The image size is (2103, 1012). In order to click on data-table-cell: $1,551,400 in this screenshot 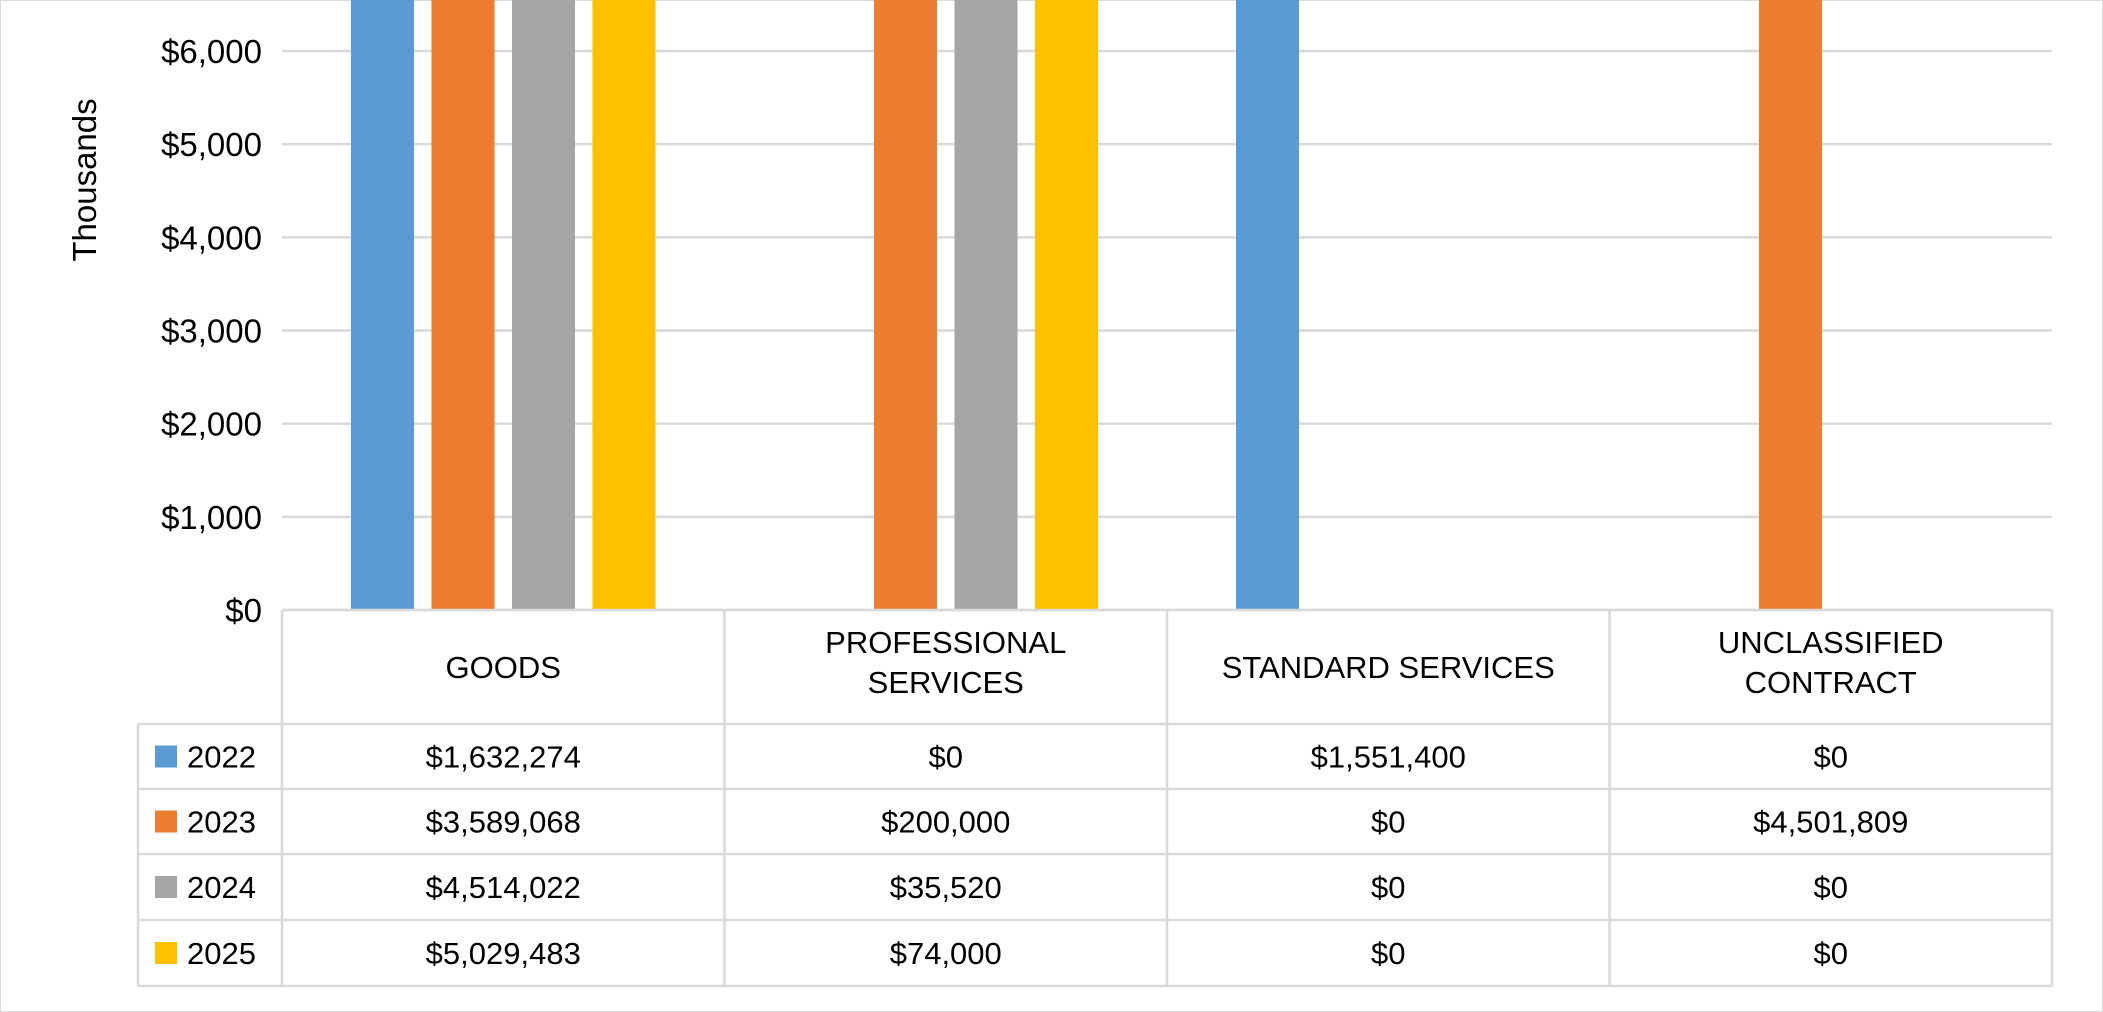, I will do `click(1388, 757)`.